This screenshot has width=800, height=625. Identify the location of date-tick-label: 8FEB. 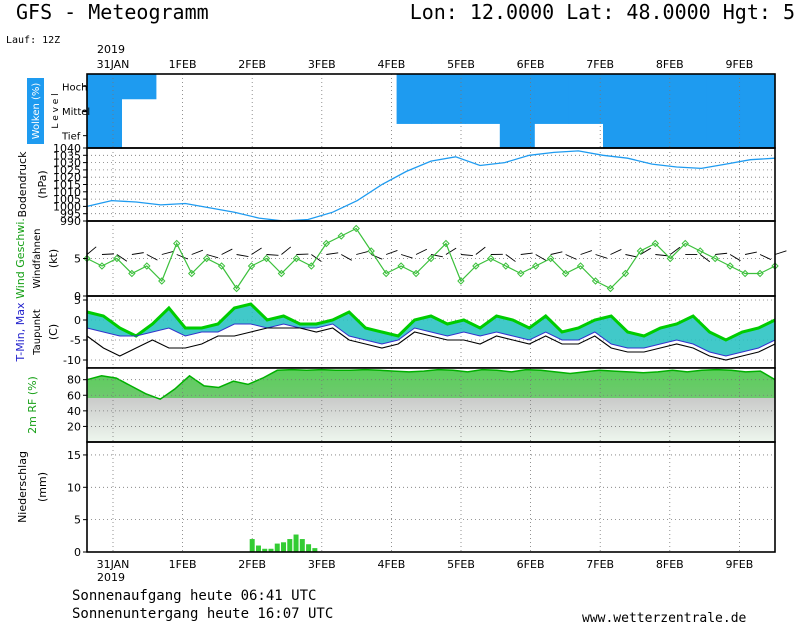
(670, 564).